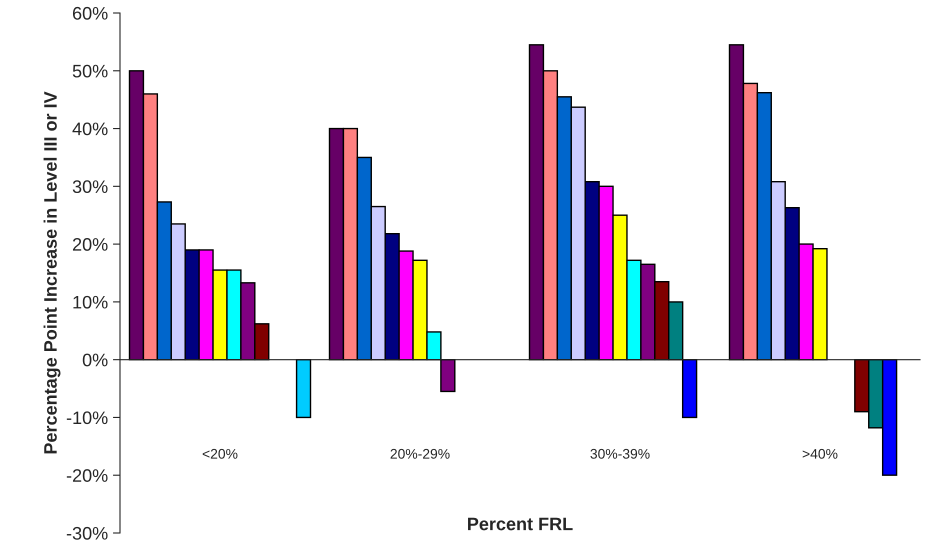  I want to click on bar, so click(304, 388).